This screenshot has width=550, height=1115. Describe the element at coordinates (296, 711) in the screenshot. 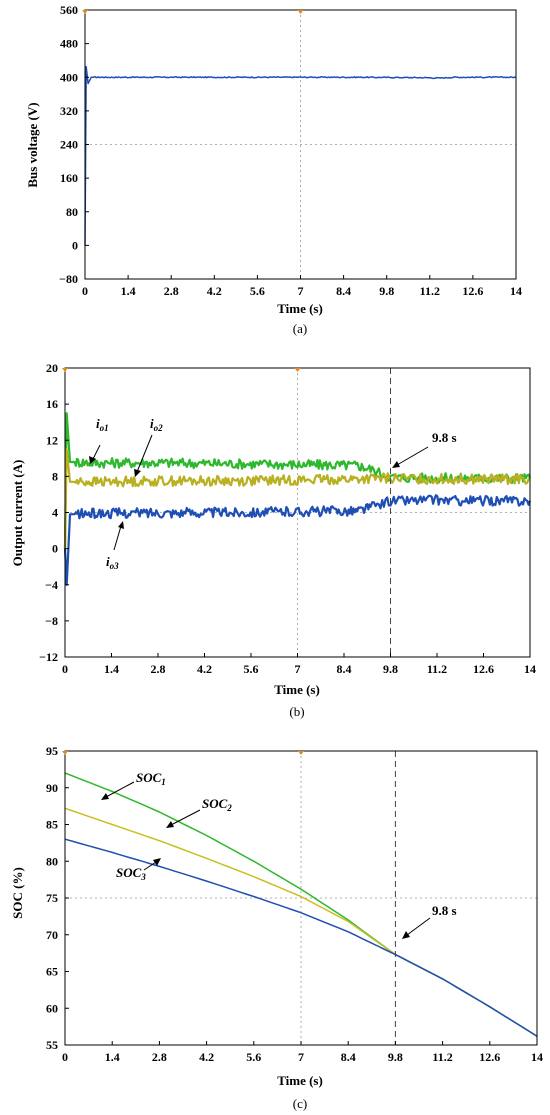

I see `panel-caption: (b)` at that location.